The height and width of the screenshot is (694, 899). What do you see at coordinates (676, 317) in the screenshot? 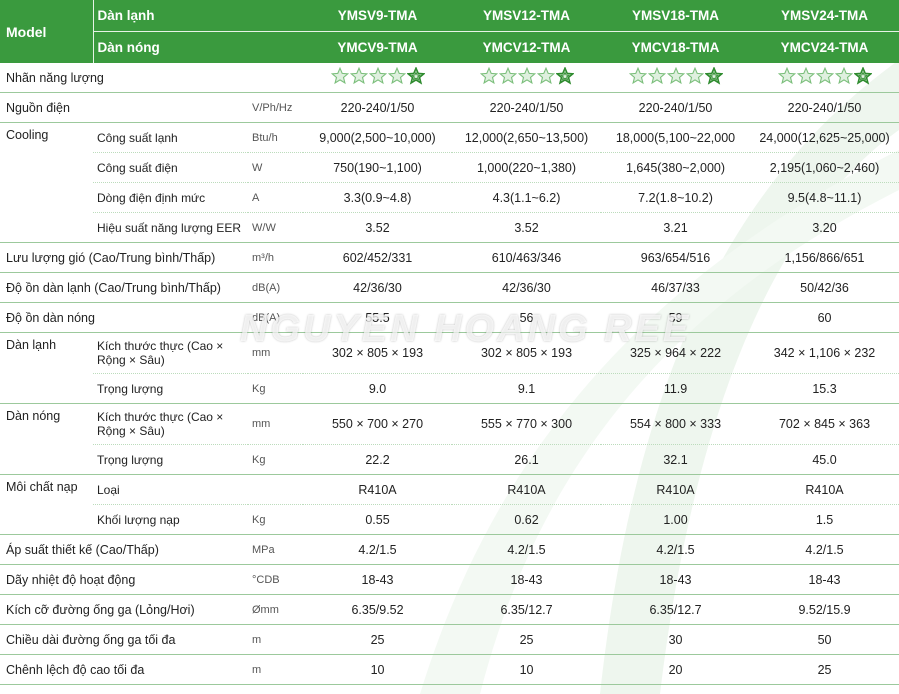
I see `cell-value: 59` at bounding box center [676, 317].